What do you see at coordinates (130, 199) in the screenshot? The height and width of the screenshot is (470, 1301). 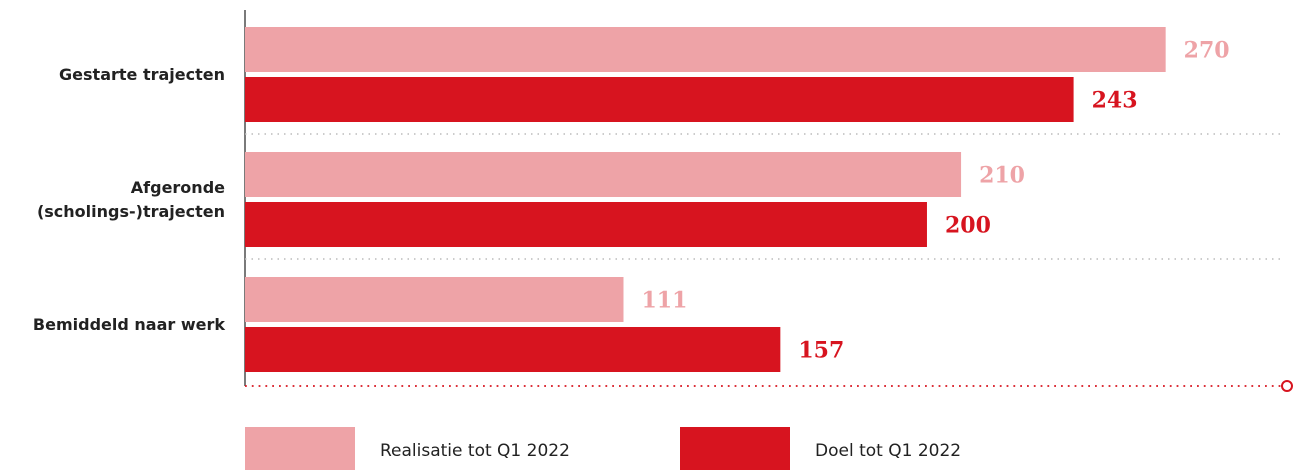 I see `category-label: Afgeronde (scholings-)trajecten` at bounding box center [130, 199].